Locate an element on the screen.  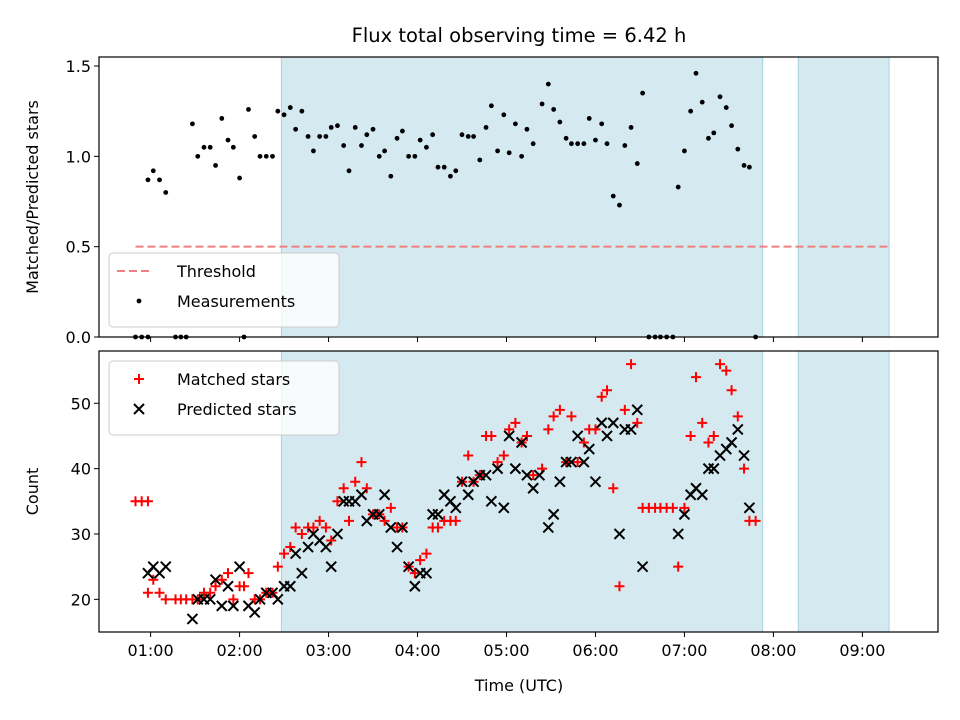
legend-box is located at coordinates (224, 290).